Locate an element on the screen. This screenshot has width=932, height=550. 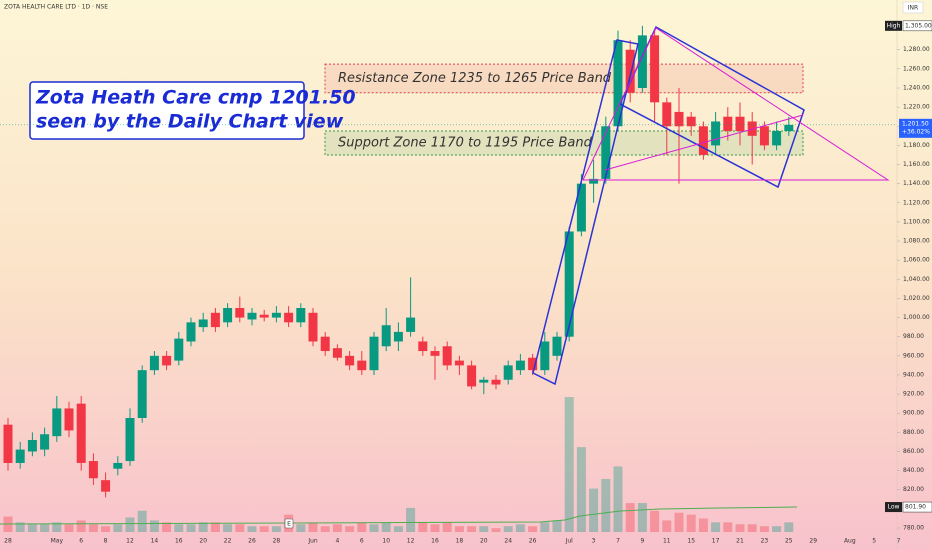
price-tag-name: Low is located at coordinates (894, 507).